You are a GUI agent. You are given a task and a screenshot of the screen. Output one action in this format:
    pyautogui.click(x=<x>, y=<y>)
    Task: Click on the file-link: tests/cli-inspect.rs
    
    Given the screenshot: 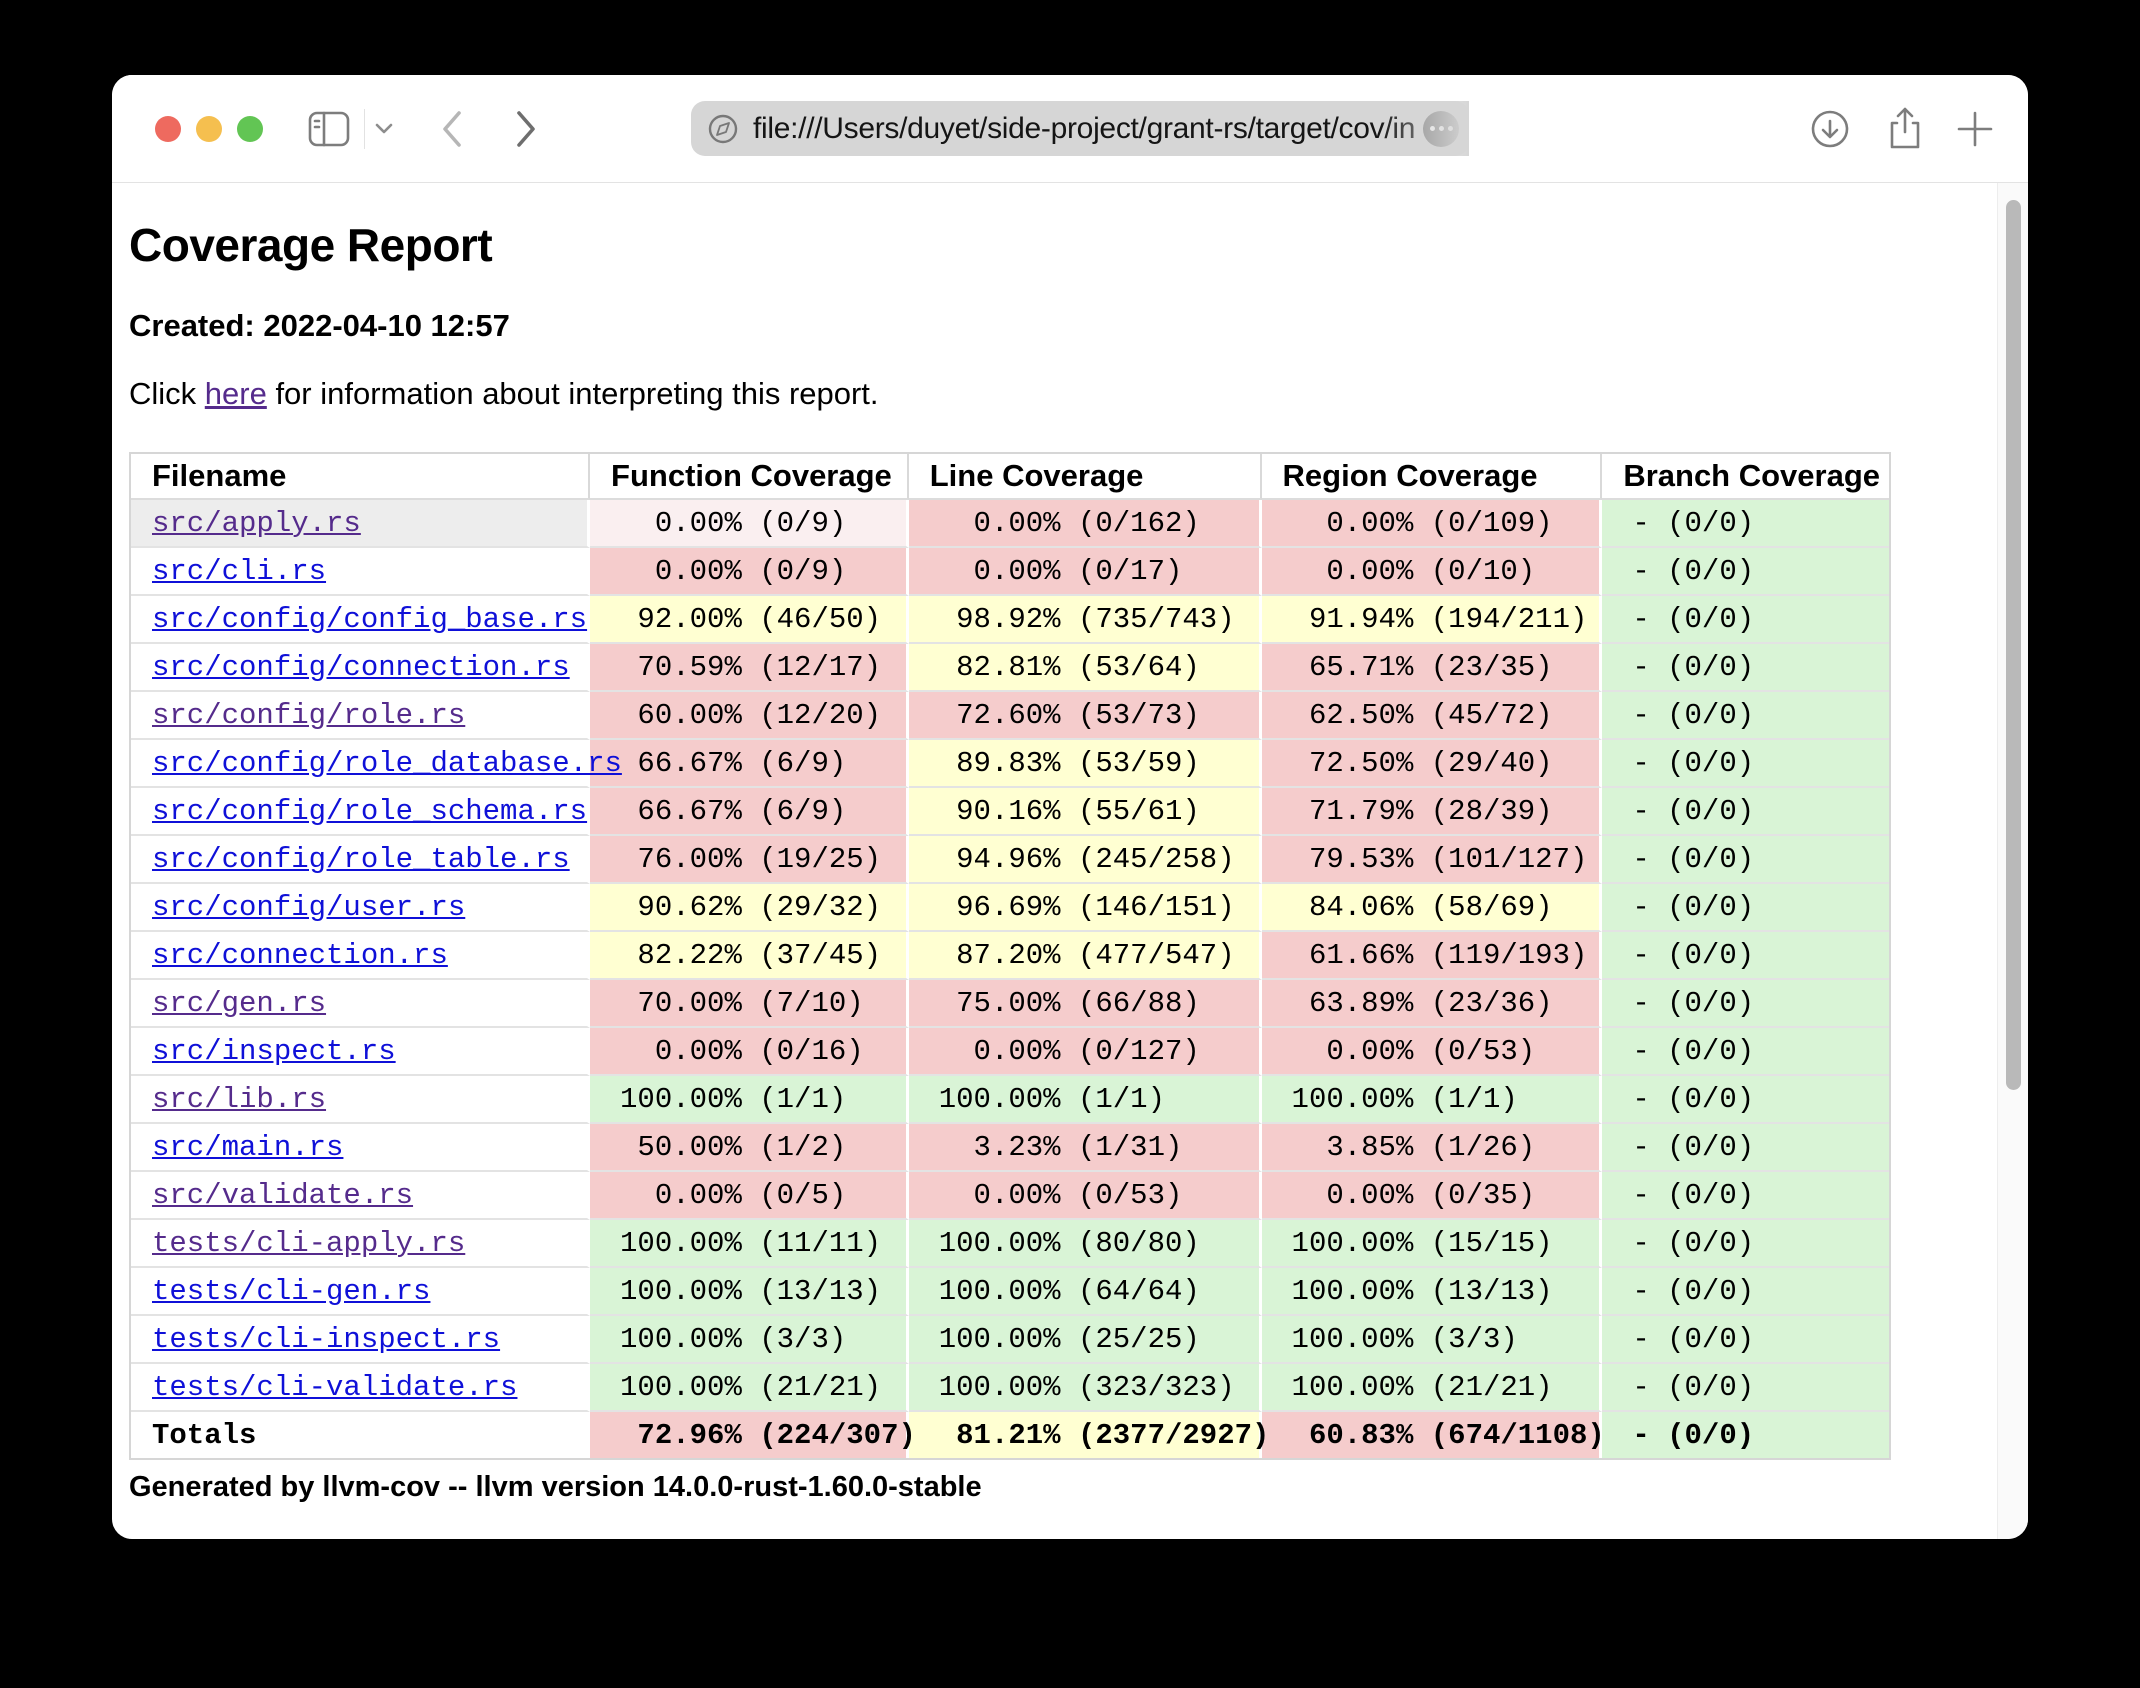 What is the action you would take?
    pyautogui.click(x=326, y=1339)
    